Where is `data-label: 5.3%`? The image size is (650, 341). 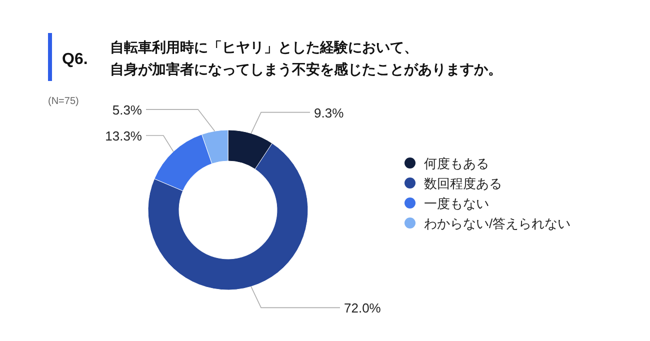
data-label: 5.3% is located at coordinates (127, 110).